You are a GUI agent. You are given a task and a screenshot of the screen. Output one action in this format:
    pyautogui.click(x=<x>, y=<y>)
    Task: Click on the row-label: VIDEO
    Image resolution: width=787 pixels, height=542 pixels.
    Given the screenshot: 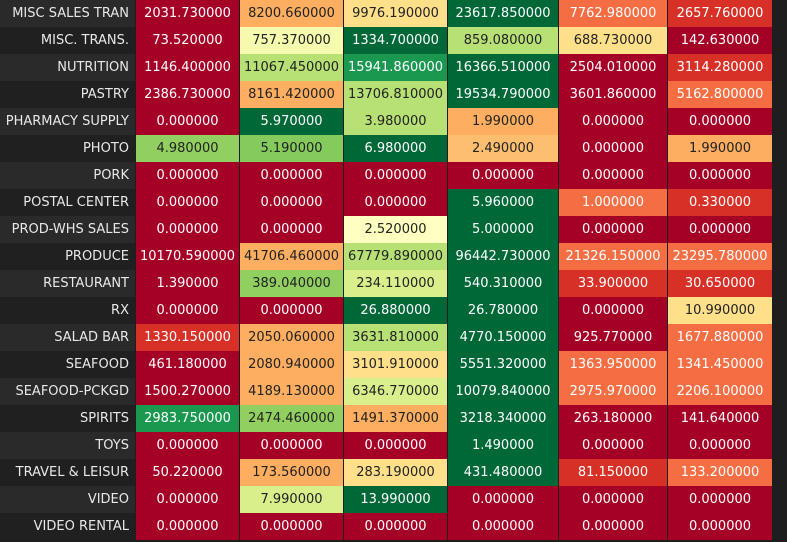 What is the action you would take?
    pyautogui.click(x=67, y=499)
    